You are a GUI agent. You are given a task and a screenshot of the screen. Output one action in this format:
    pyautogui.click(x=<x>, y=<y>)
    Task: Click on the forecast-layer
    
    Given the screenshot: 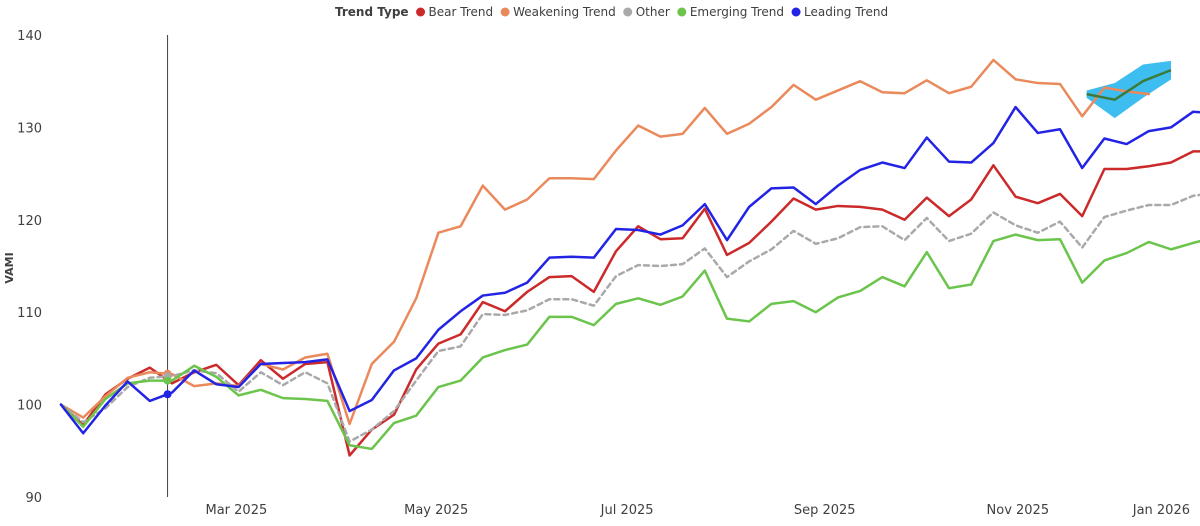 What is the action you would take?
    pyautogui.click(x=1129, y=85)
    